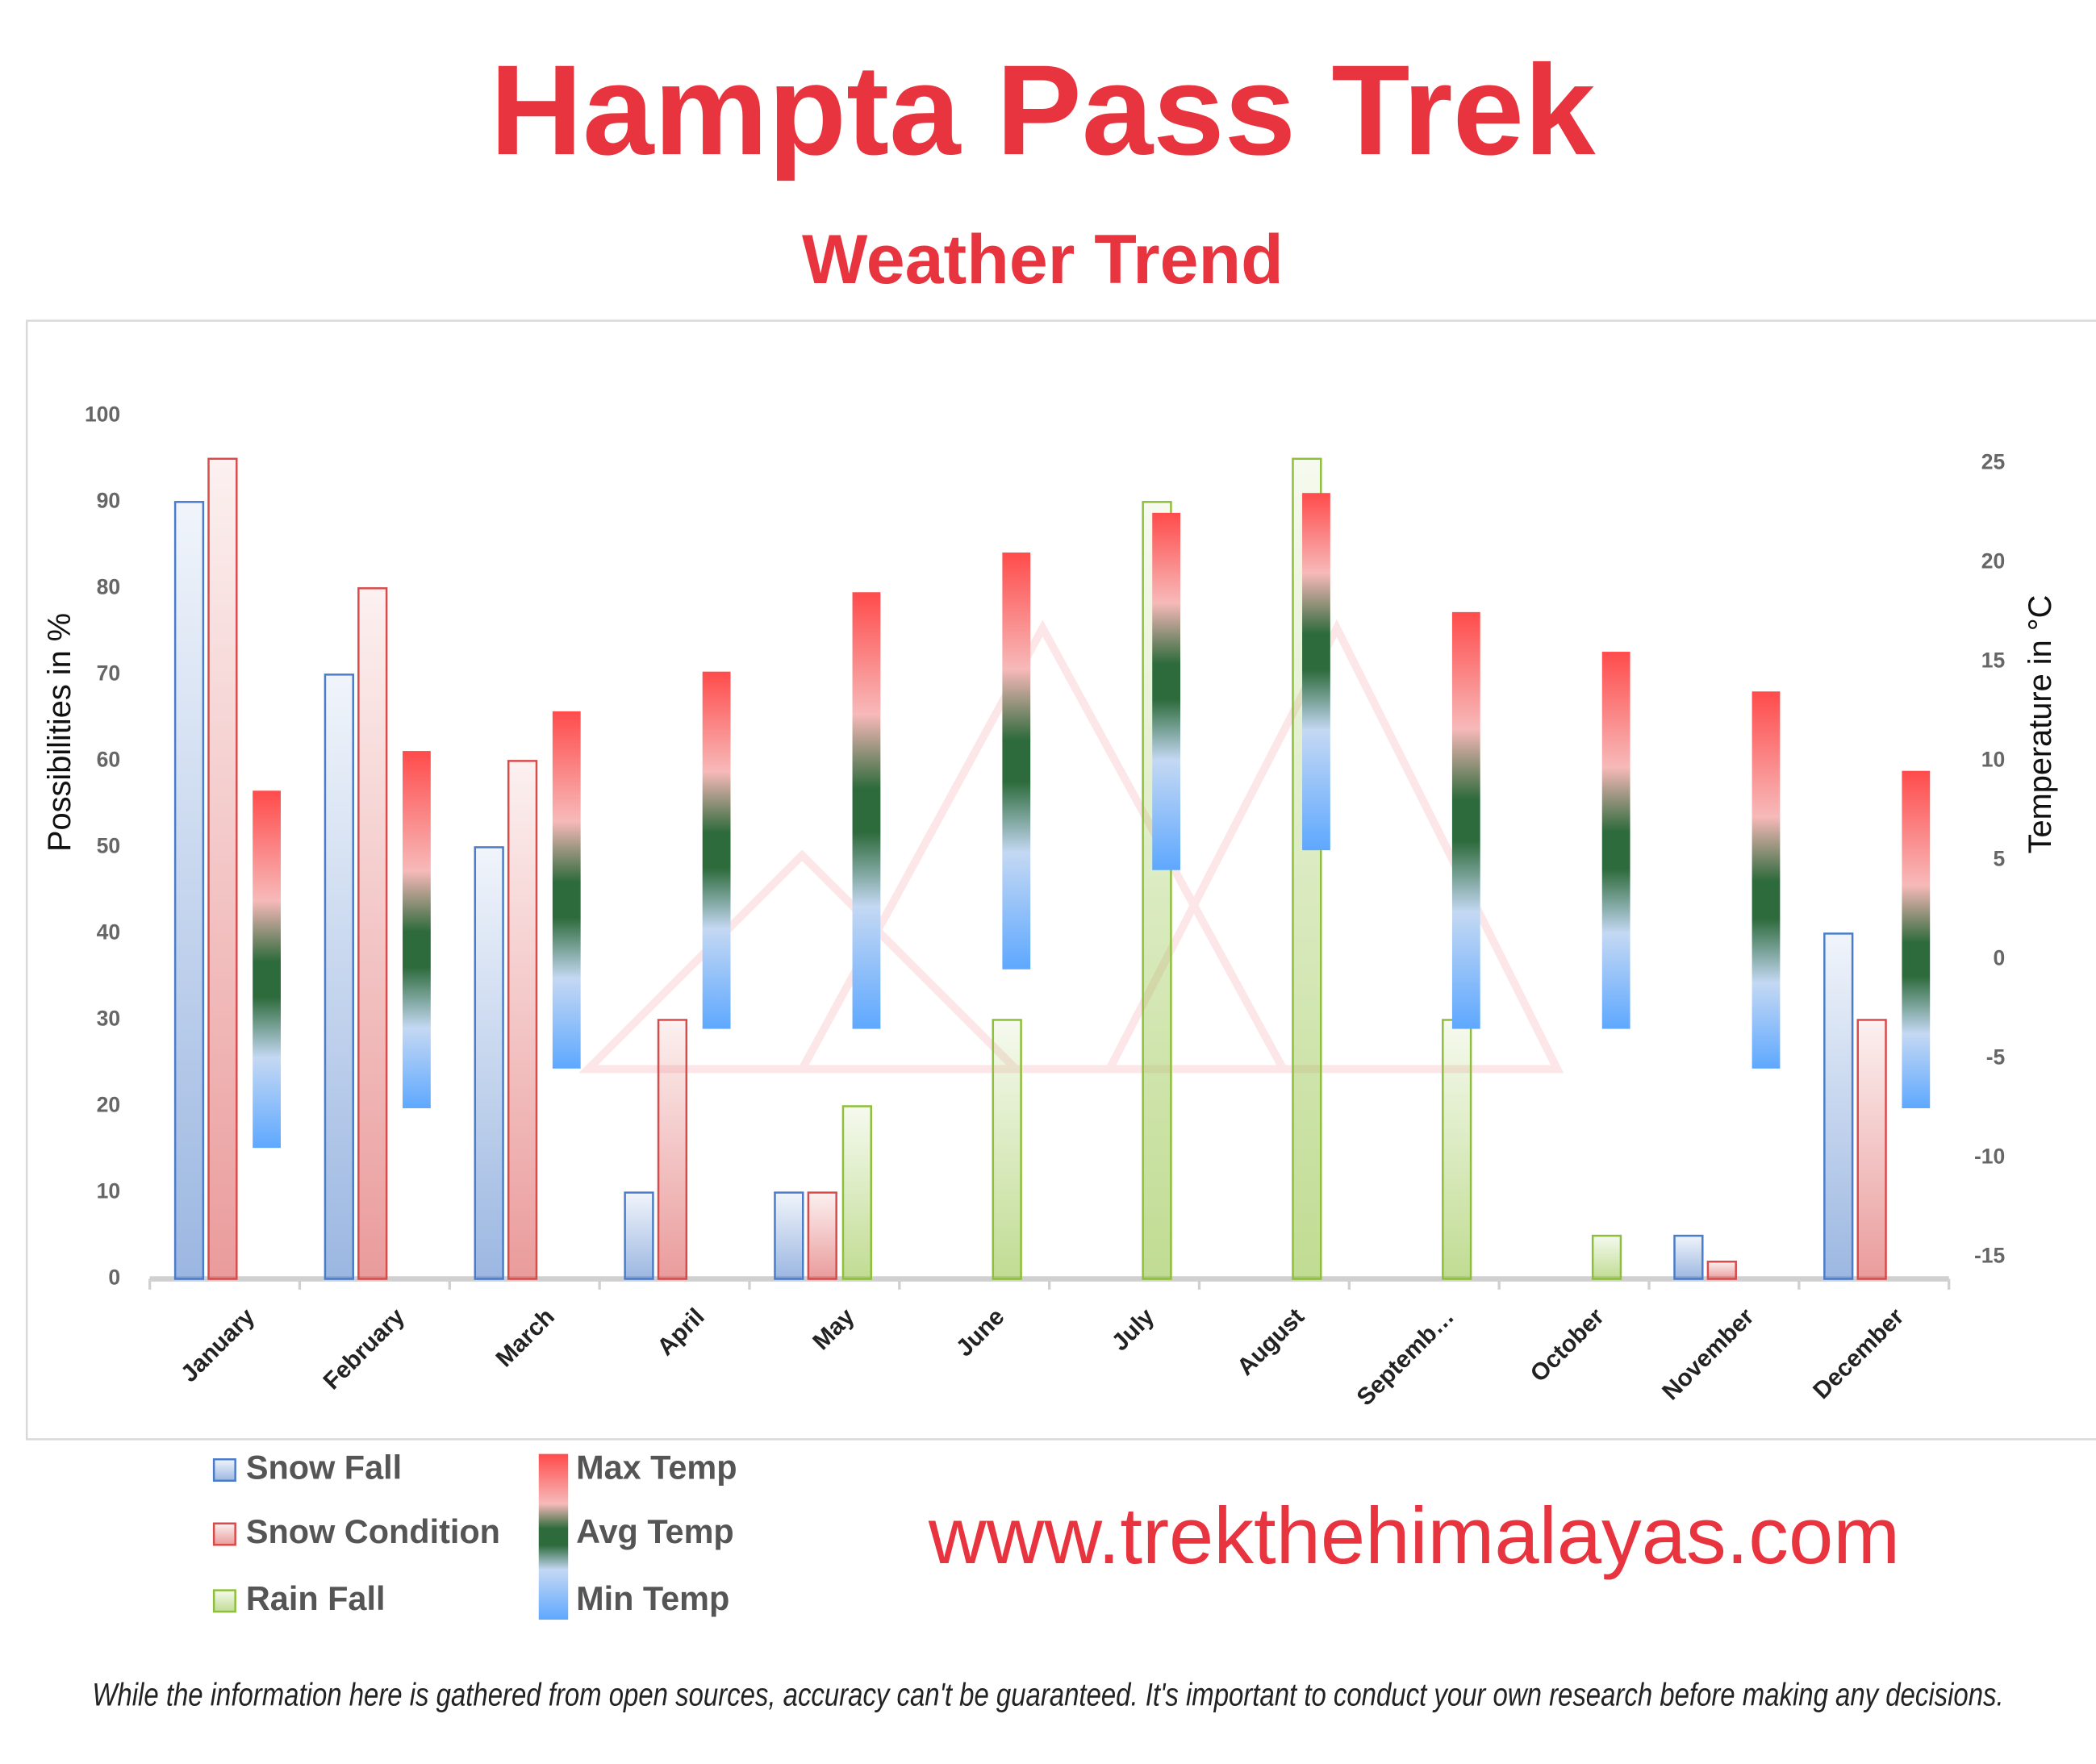 This screenshot has width=2096, height=1764. I want to click on y2-tick-label: 20, so click(1993, 561).